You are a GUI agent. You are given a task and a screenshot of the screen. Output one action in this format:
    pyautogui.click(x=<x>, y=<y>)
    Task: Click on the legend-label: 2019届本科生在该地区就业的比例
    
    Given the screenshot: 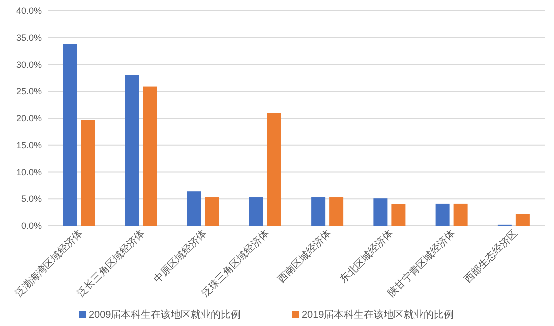 What is the action you would take?
    pyautogui.click(x=378, y=315)
    